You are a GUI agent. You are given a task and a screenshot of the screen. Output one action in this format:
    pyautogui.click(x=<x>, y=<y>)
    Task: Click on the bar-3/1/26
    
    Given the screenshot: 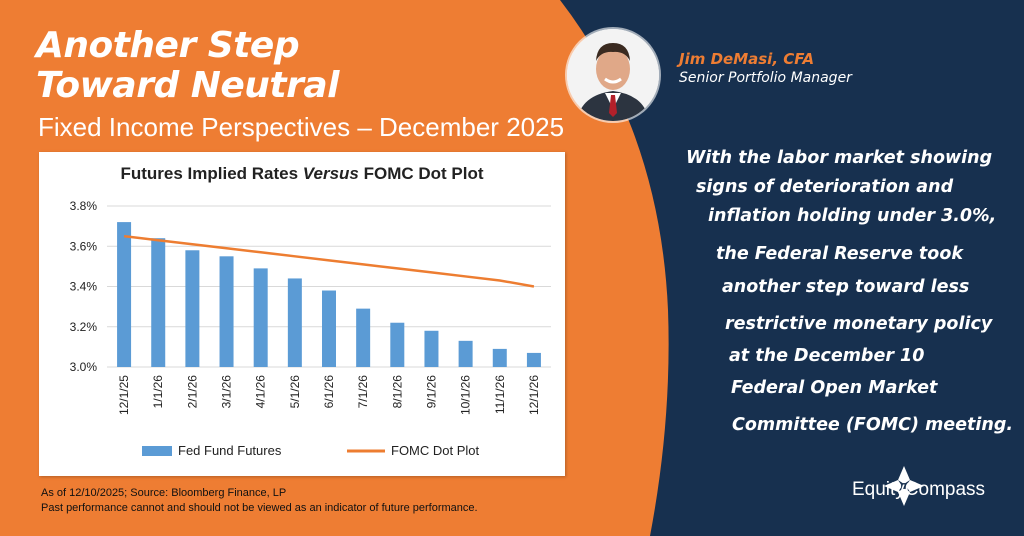 What is the action you would take?
    pyautogui.click(x=226, y=311)
    